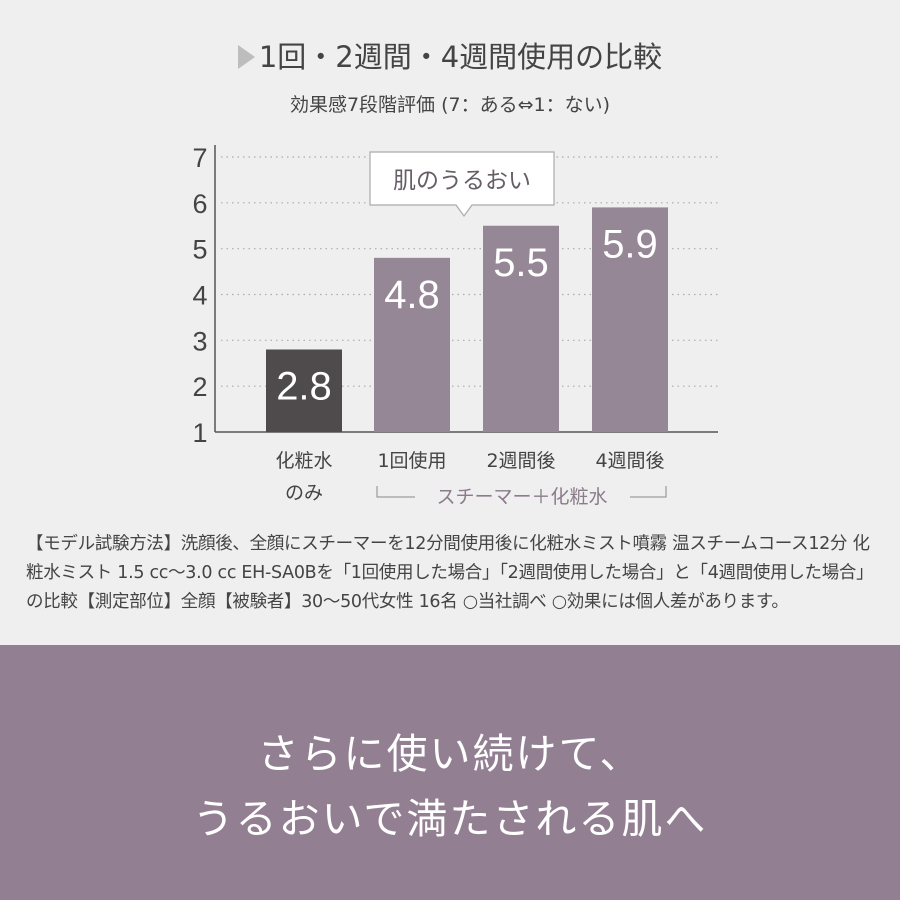 The height and width of the screenshot is (900, 900). I want to click on group-bracket-right, so click(648, 492).